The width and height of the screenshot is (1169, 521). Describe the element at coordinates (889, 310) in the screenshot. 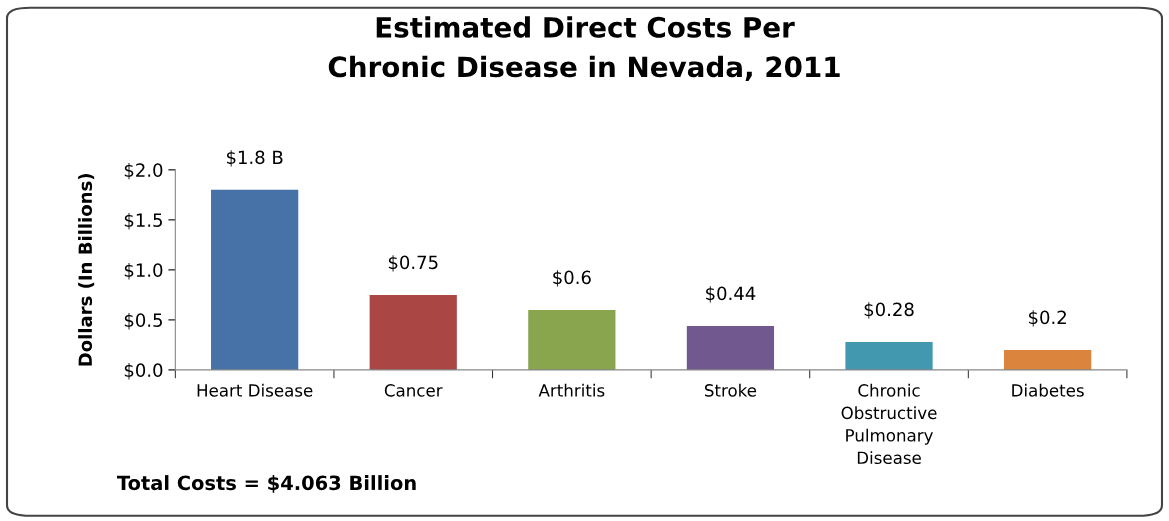

I see `data-label: $0.28` at that location.